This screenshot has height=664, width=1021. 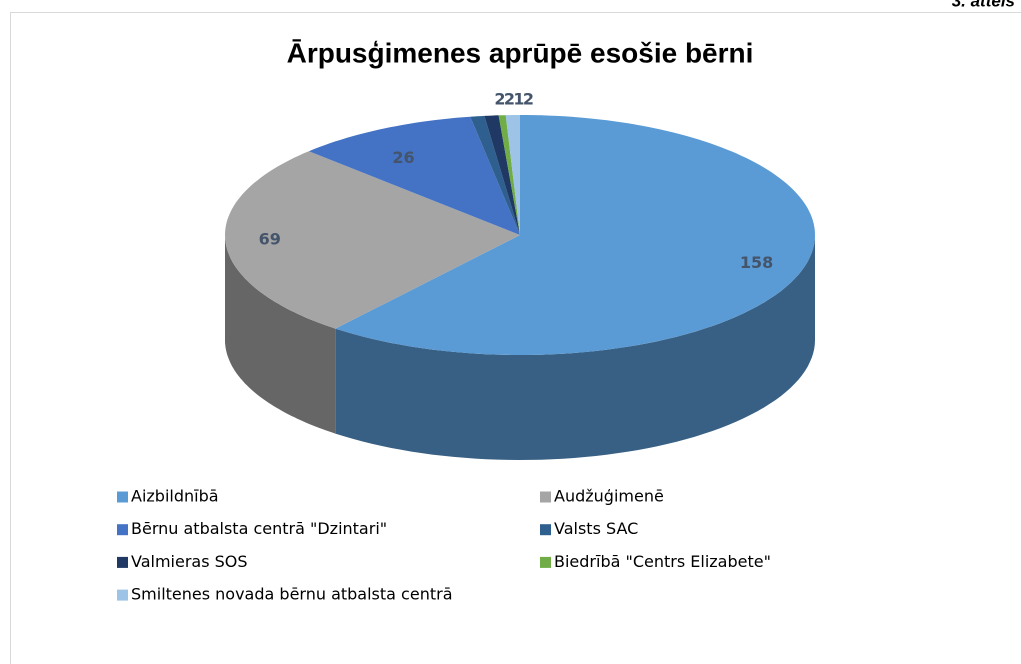 I want to click on legend-label: Aizbildnībā, so click(x=175, y=496).